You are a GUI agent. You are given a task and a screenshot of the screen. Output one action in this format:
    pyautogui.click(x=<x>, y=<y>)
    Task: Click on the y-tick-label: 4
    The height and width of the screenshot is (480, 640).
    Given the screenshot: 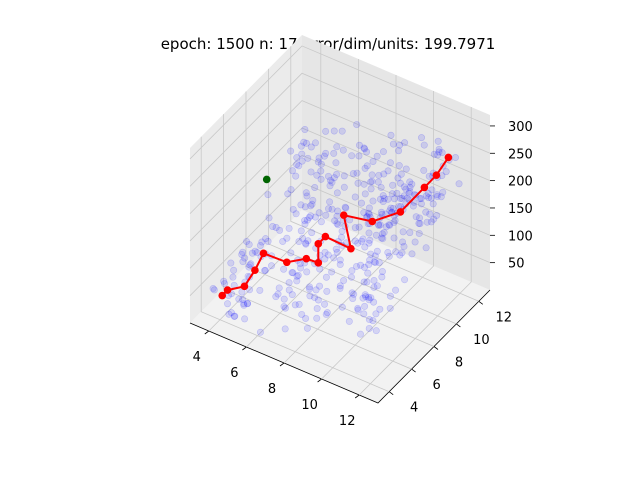 What is the action you would take?
    pyautogui.click(x=414, y=408)
    